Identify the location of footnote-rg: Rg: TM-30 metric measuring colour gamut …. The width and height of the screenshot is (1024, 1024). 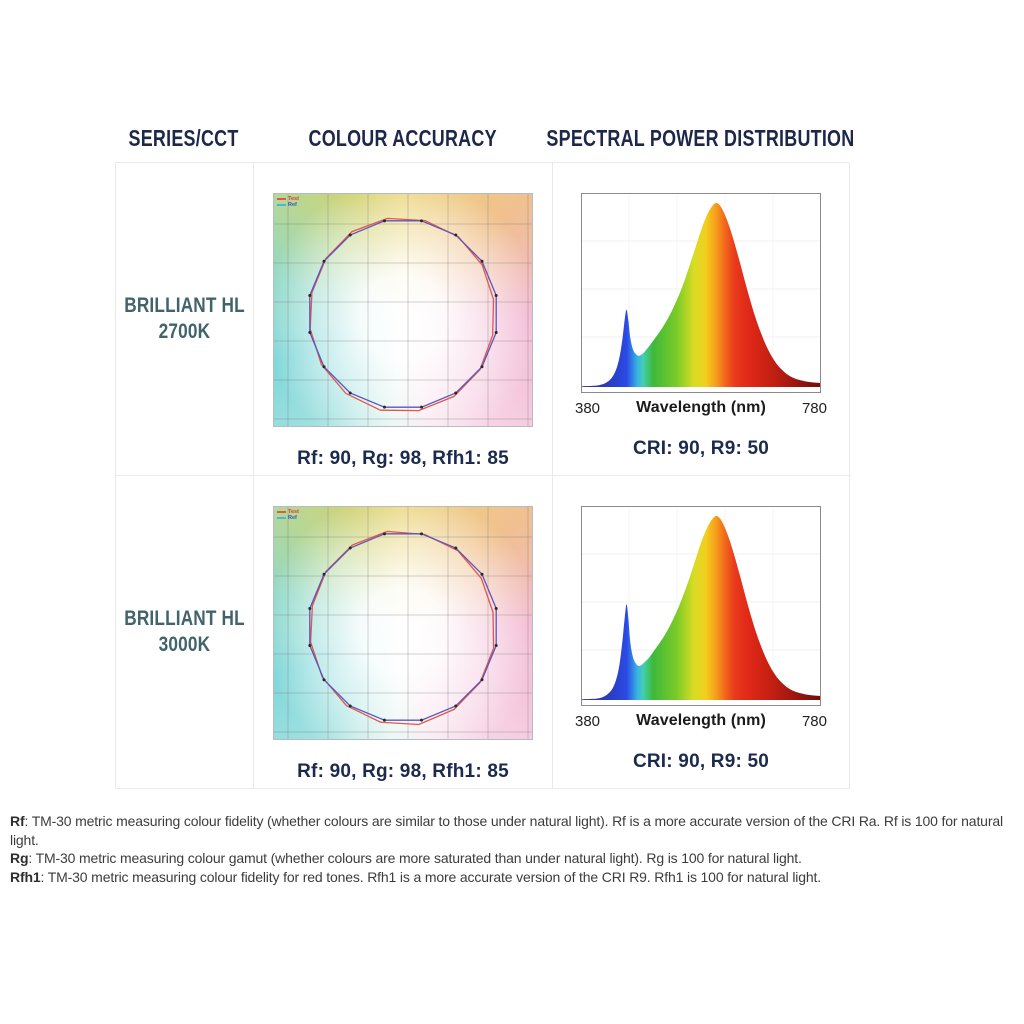
(514, 858).